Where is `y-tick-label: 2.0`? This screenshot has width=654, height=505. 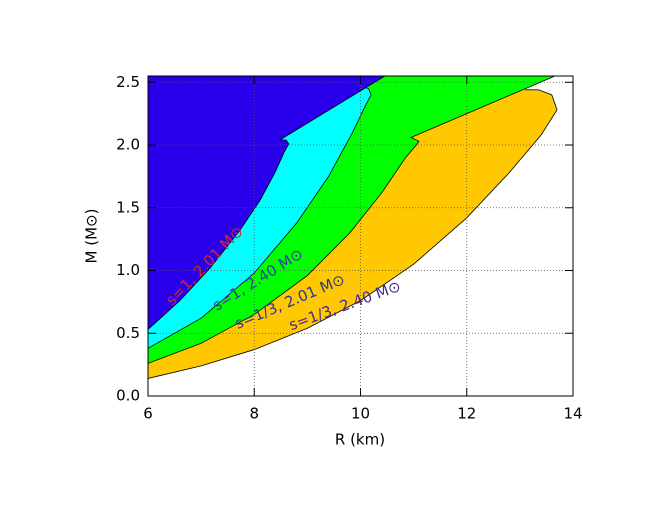
y-tick-label: 2.0 is located at coordinates (128, 145).